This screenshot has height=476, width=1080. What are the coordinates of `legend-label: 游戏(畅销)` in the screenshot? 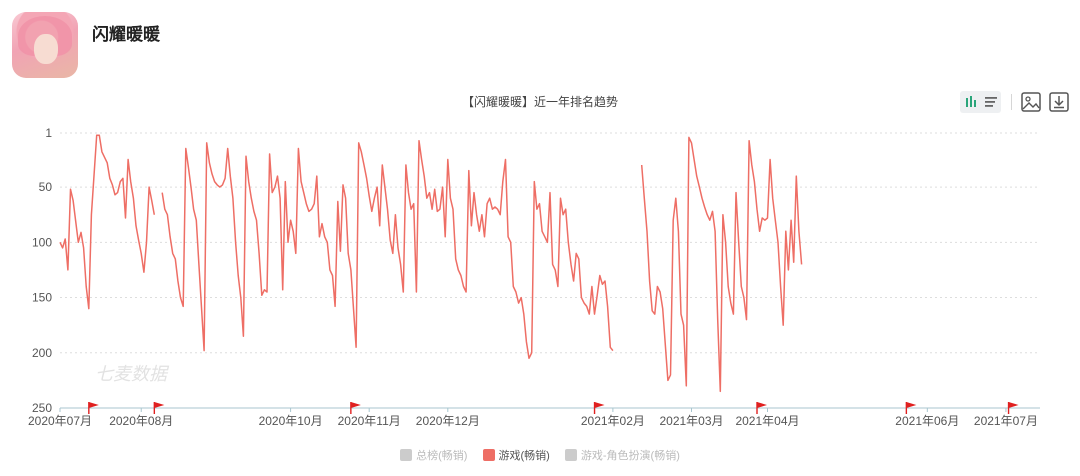 It's located at (524, 456).